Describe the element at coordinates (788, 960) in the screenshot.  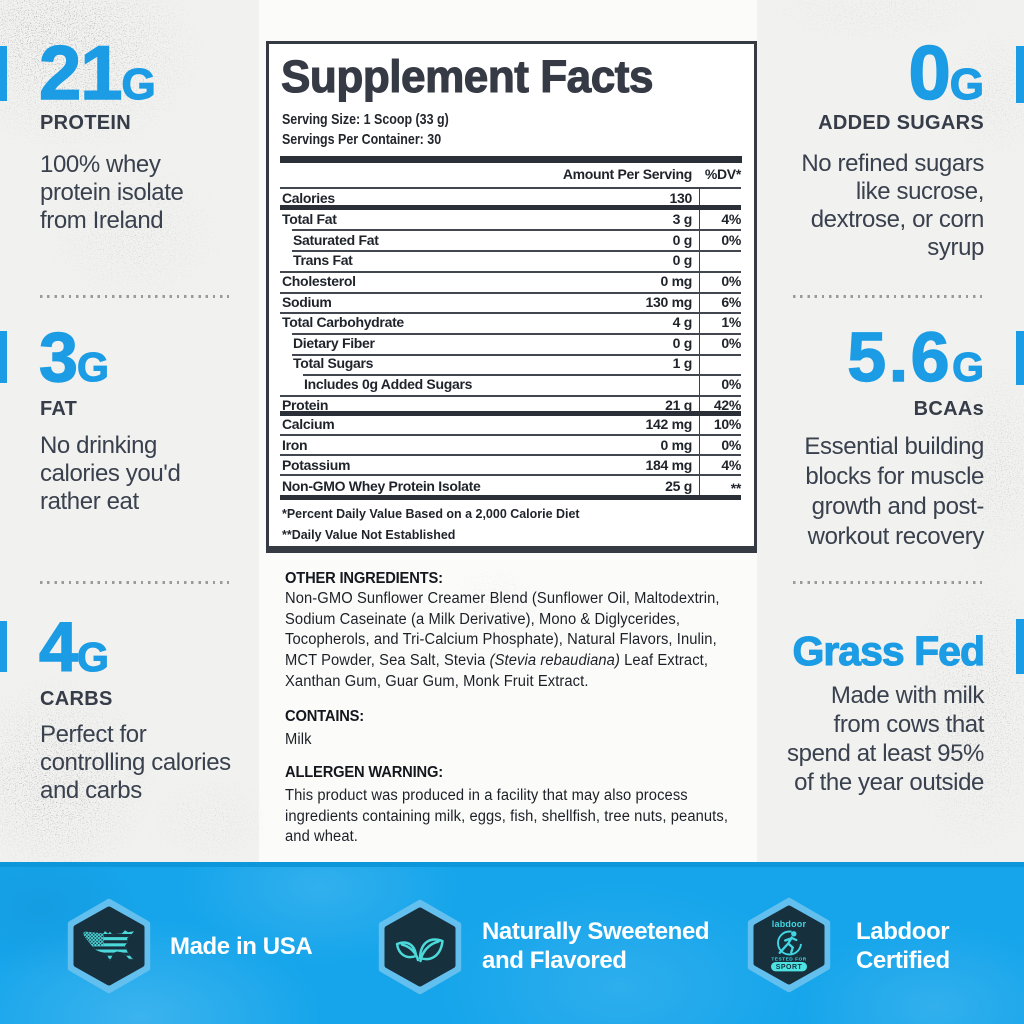
I see `svg-text: TESTED FOR` at that location.